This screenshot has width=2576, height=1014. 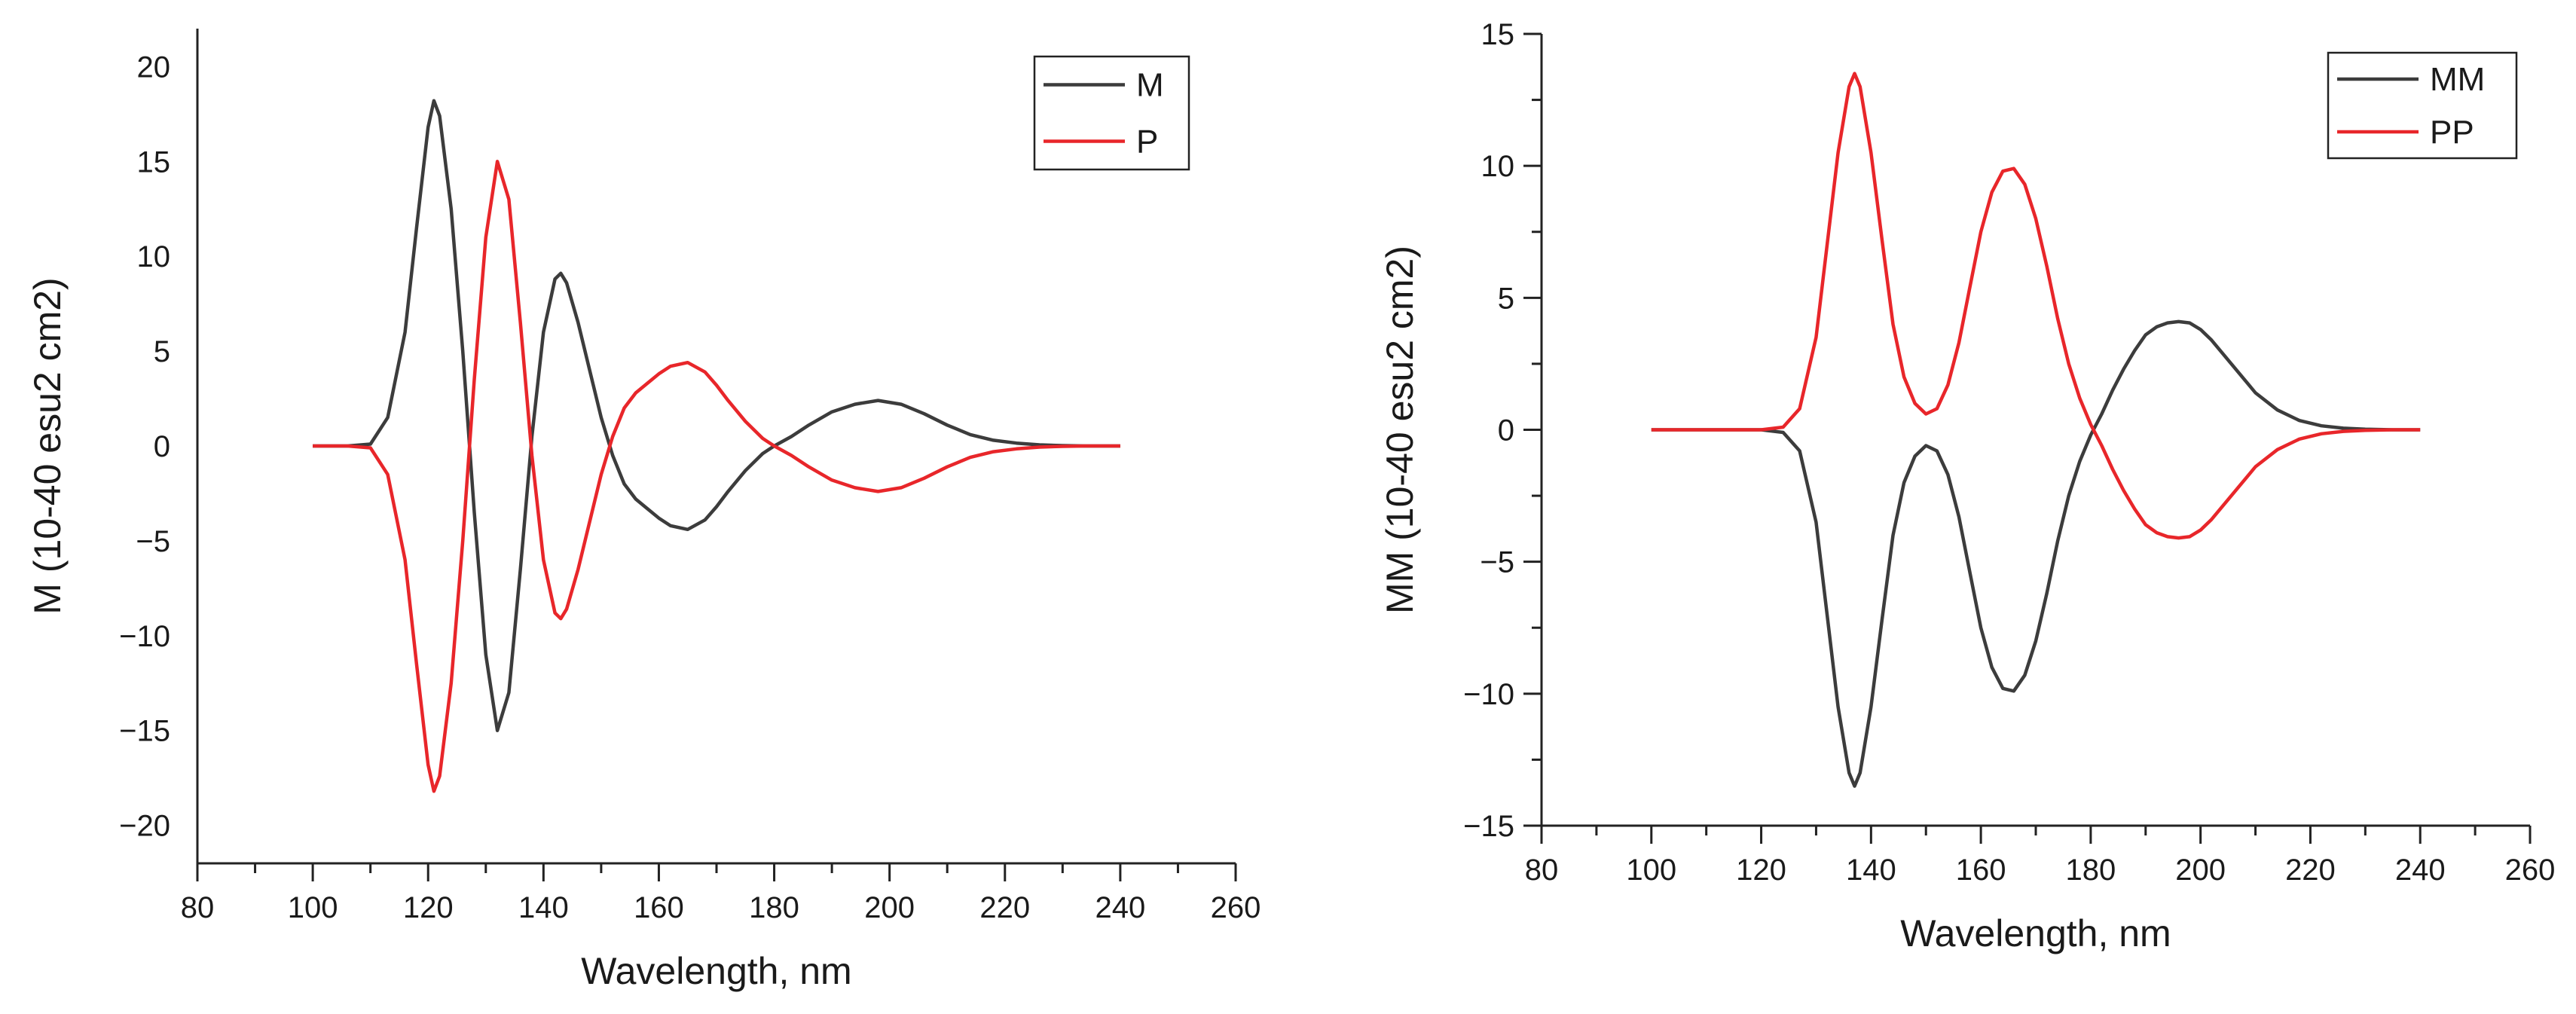 What do you see at coordinates (2457, 79) in the screenshot?
I see `legend-label-mm: MM` at bounding box center [2457, 79].